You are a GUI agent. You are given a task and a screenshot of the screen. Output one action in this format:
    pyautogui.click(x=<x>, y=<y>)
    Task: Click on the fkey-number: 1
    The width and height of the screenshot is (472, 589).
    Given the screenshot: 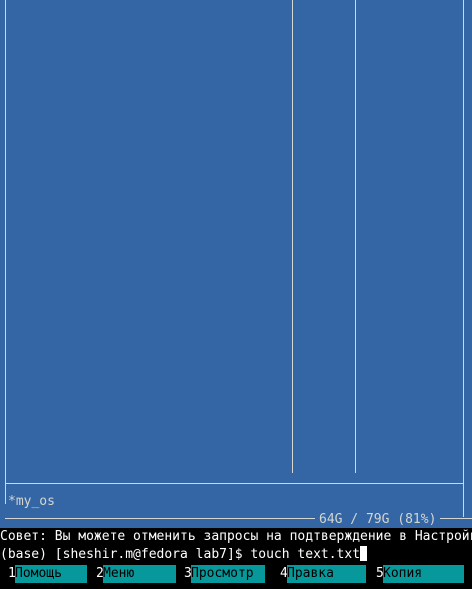 What is the action you would take?
    pyautogui.click(x=8, y=574)
    